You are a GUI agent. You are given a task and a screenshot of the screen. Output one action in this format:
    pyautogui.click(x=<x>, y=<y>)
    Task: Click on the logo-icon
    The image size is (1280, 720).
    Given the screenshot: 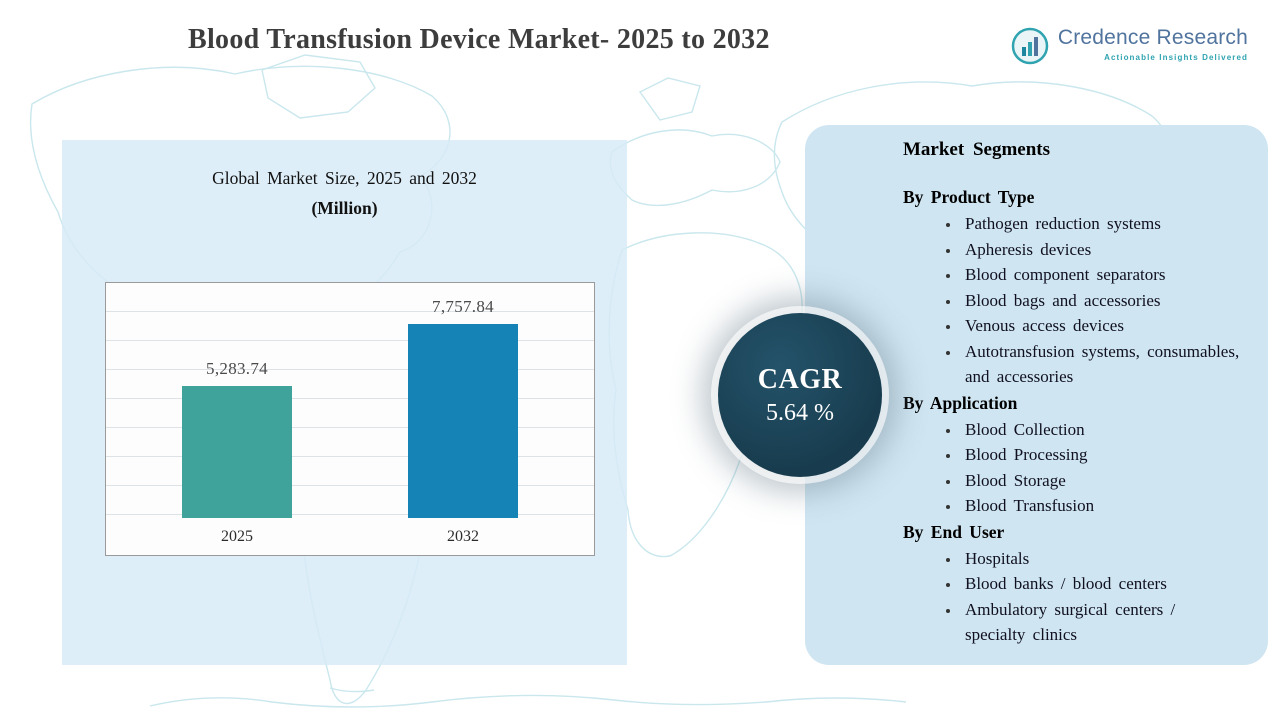 What is the action you would take?
    pyautogui.click(x=1030, y=46)
    